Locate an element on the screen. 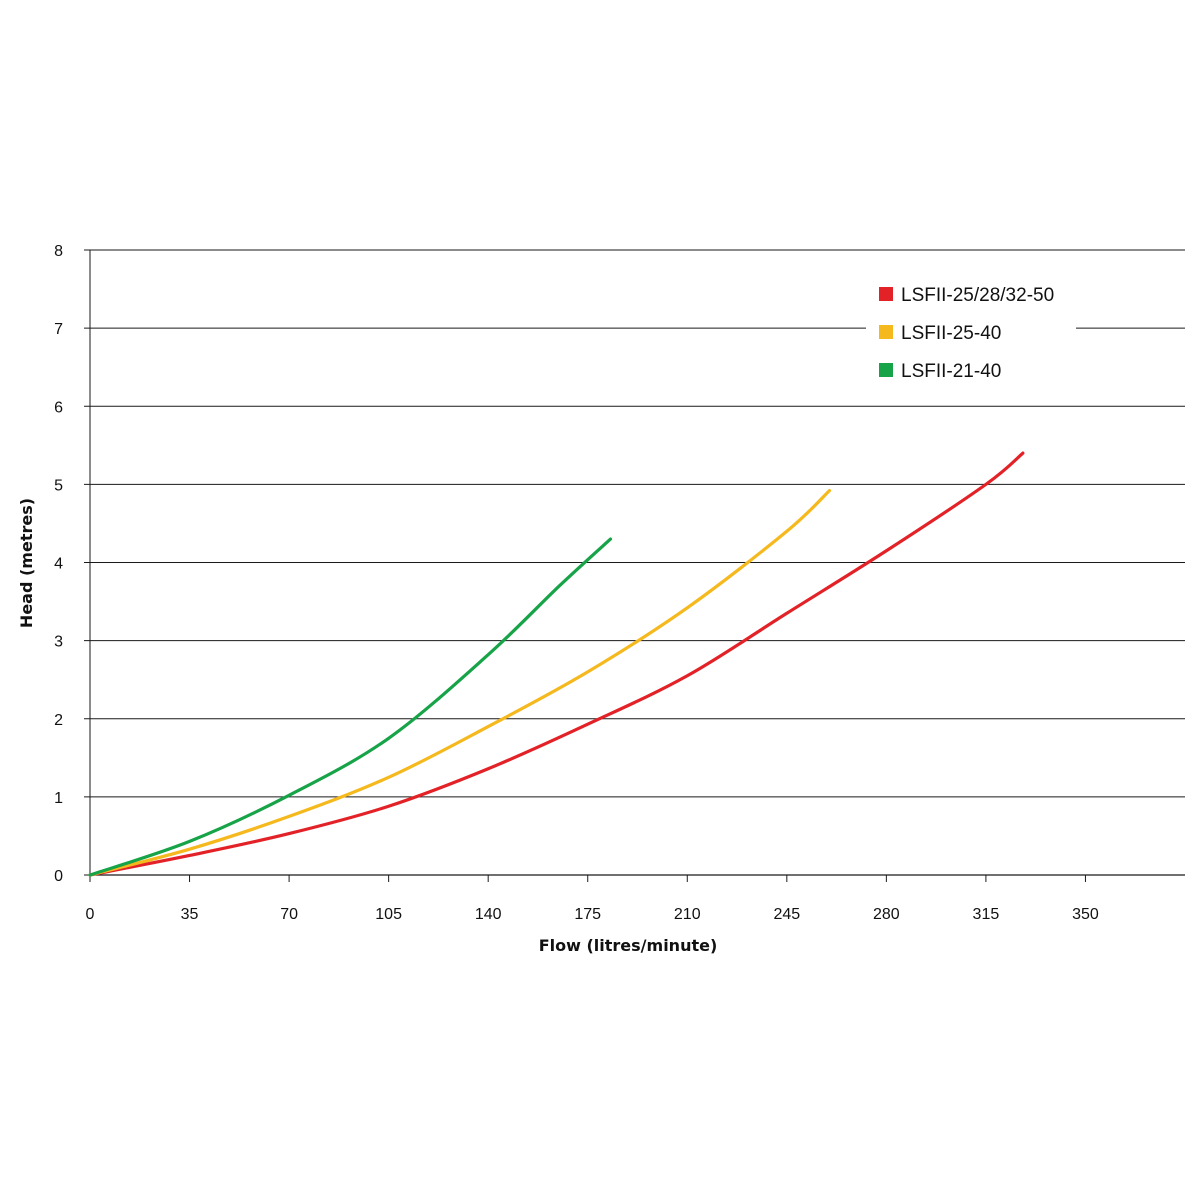 This screenshot has width=1199, height=1199. x-tick-label: 0 is located at coordinates (90, 914).